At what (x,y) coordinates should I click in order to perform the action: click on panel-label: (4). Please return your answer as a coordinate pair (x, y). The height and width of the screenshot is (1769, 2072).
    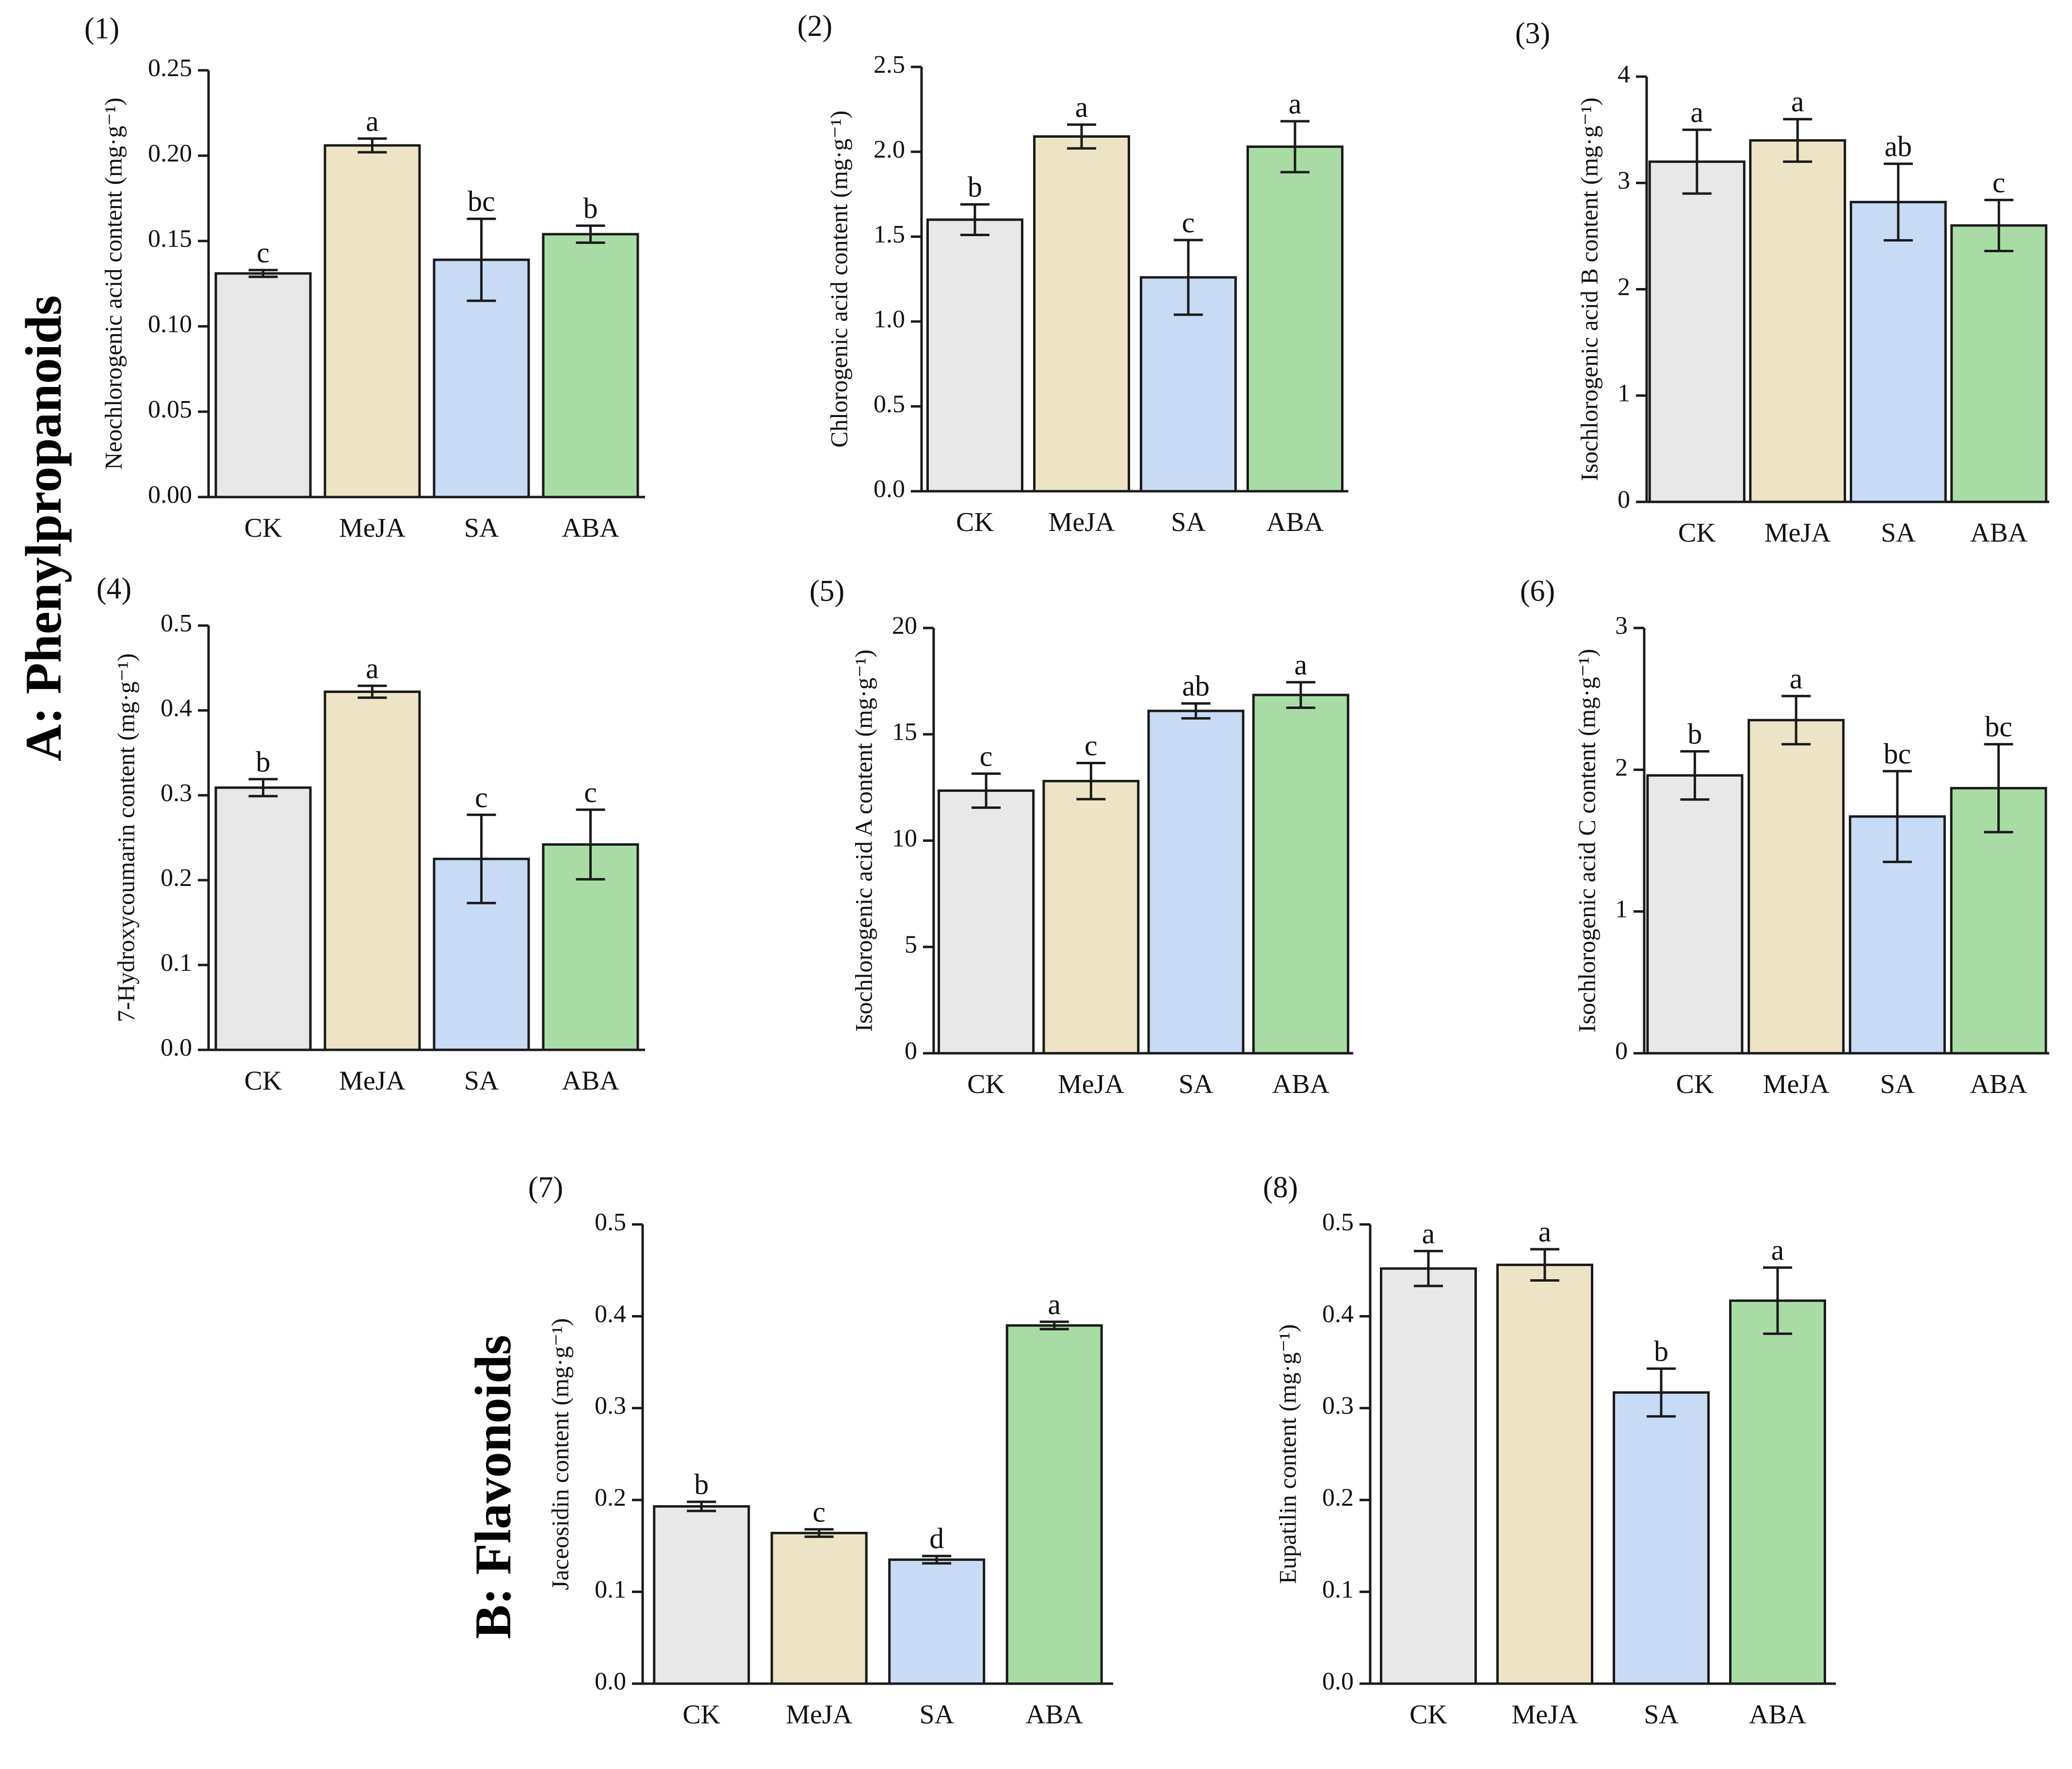
    Looking at the image, I should click on (114, 588).